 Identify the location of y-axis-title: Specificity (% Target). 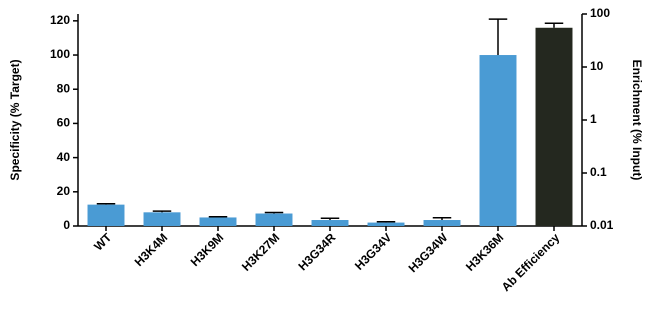
(15, 119).